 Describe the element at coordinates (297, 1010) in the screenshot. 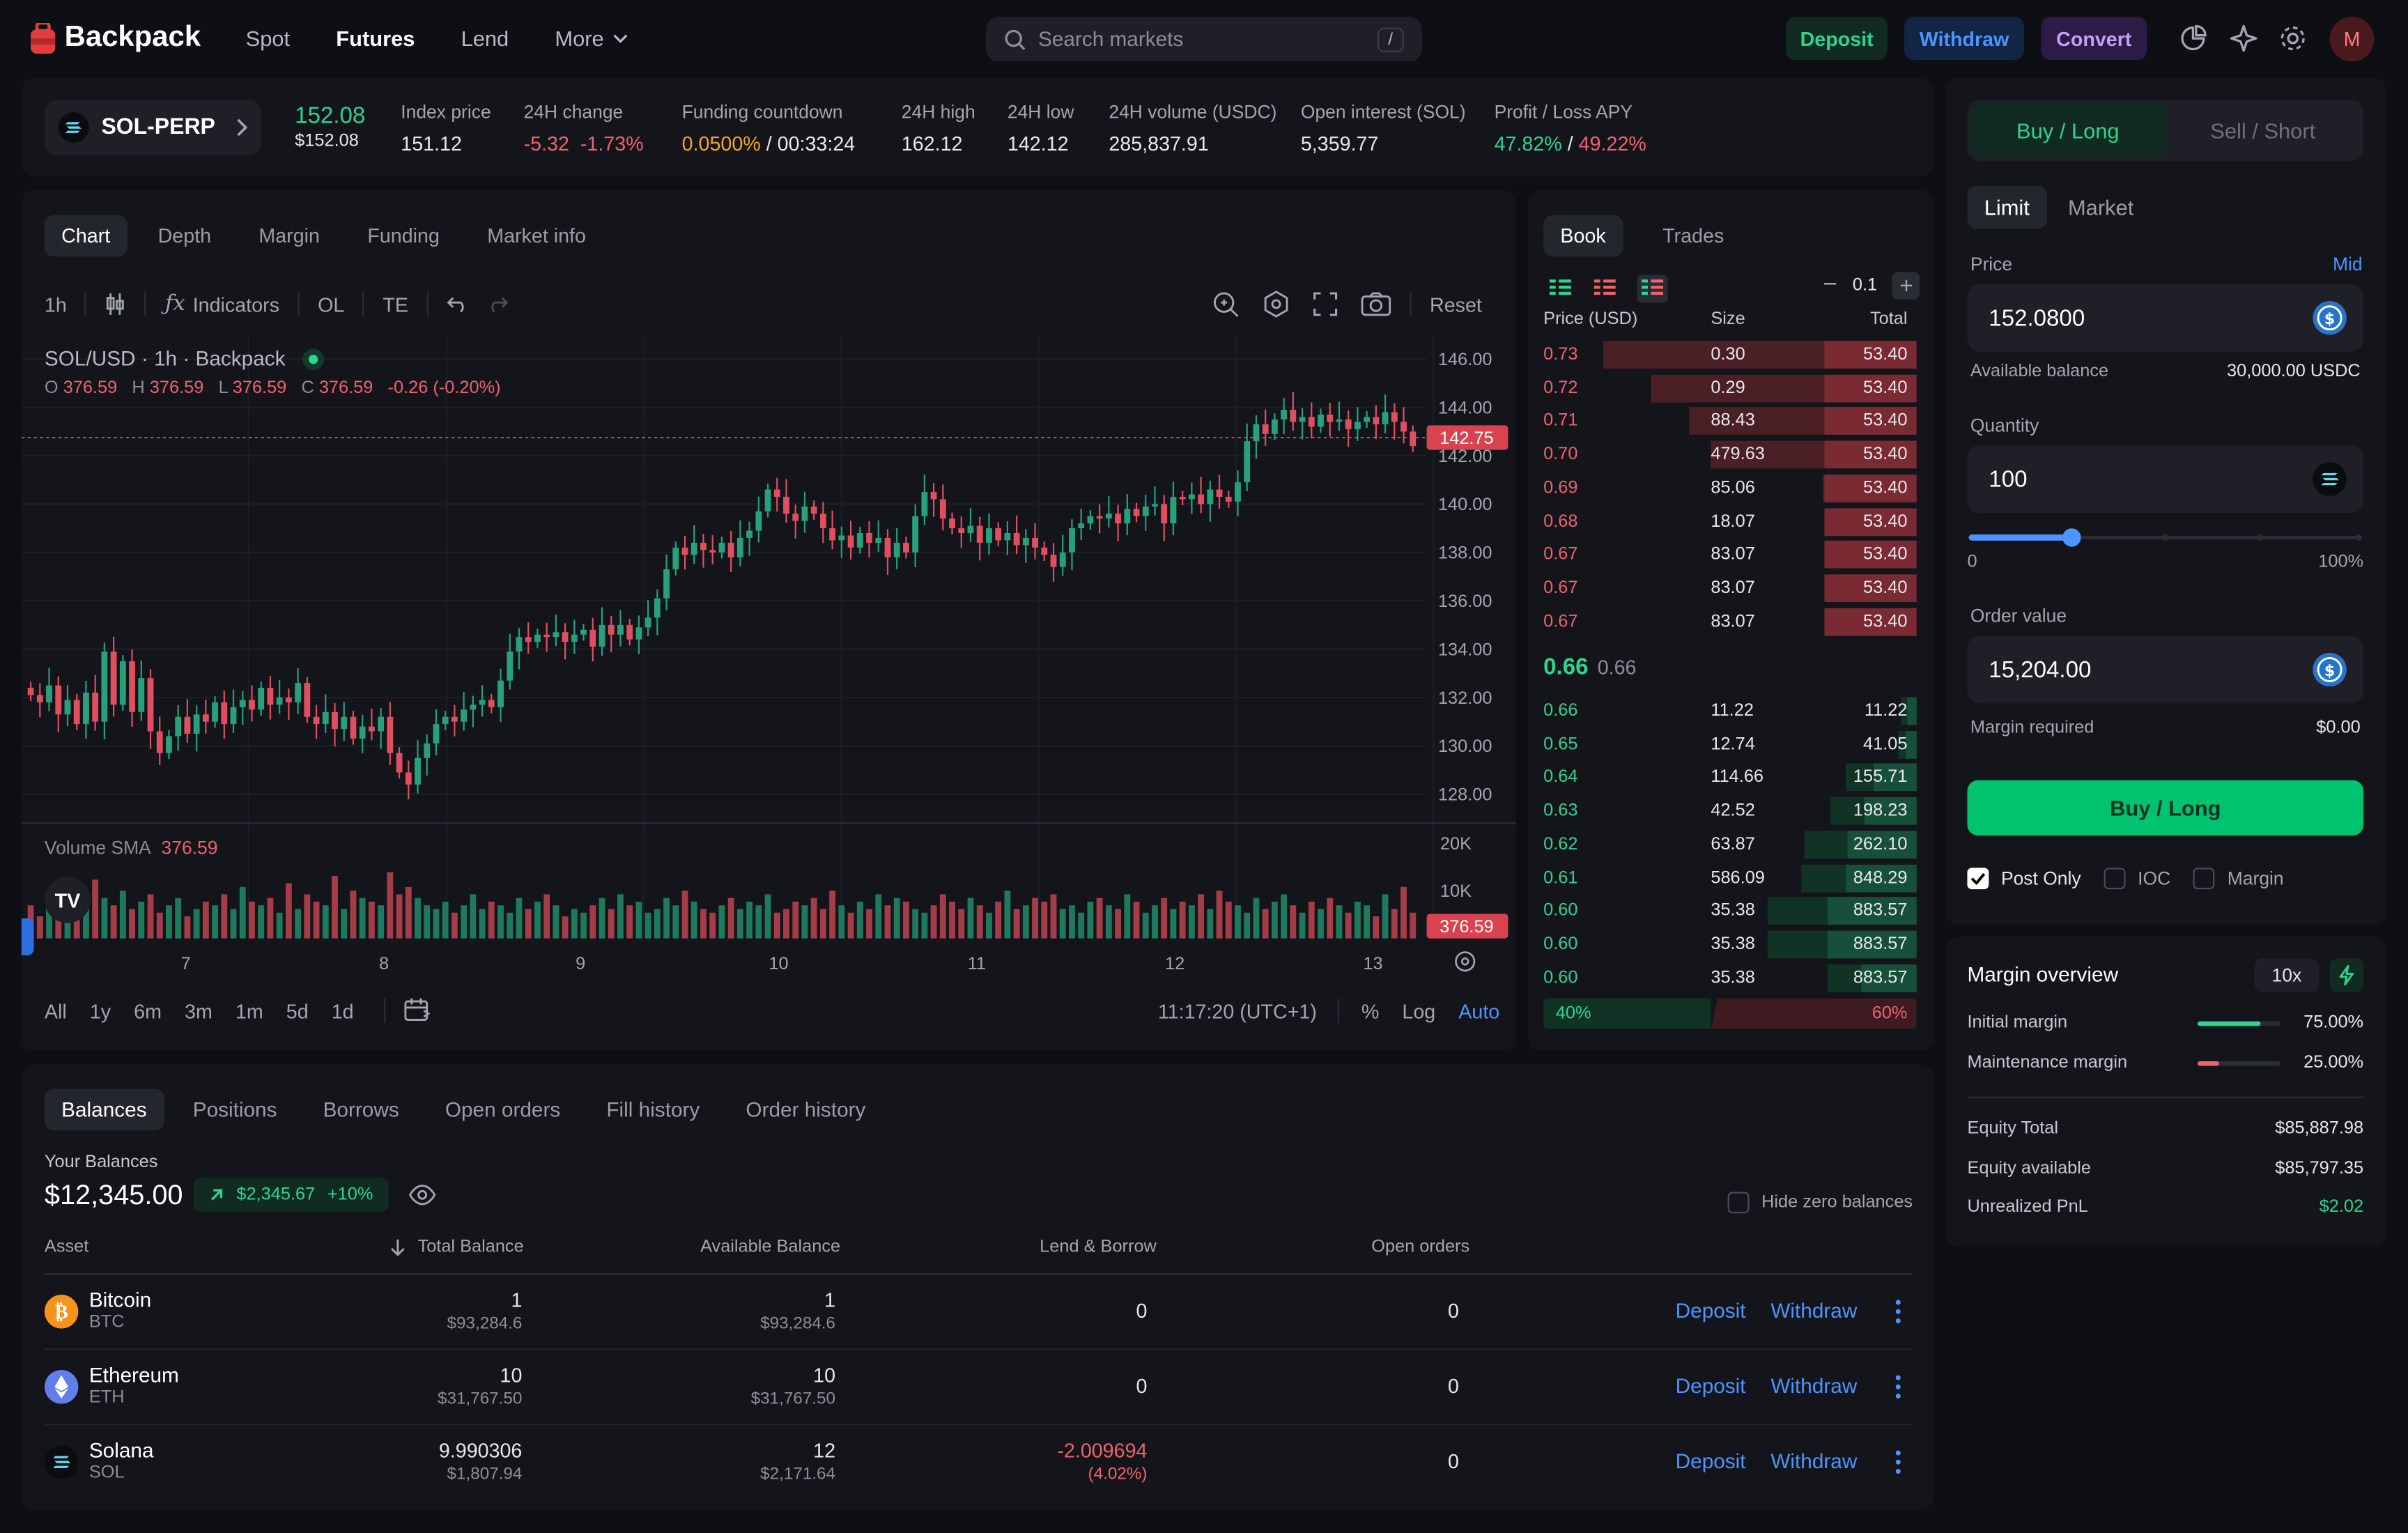

I see `timeframe-5d: 5d` at that location.